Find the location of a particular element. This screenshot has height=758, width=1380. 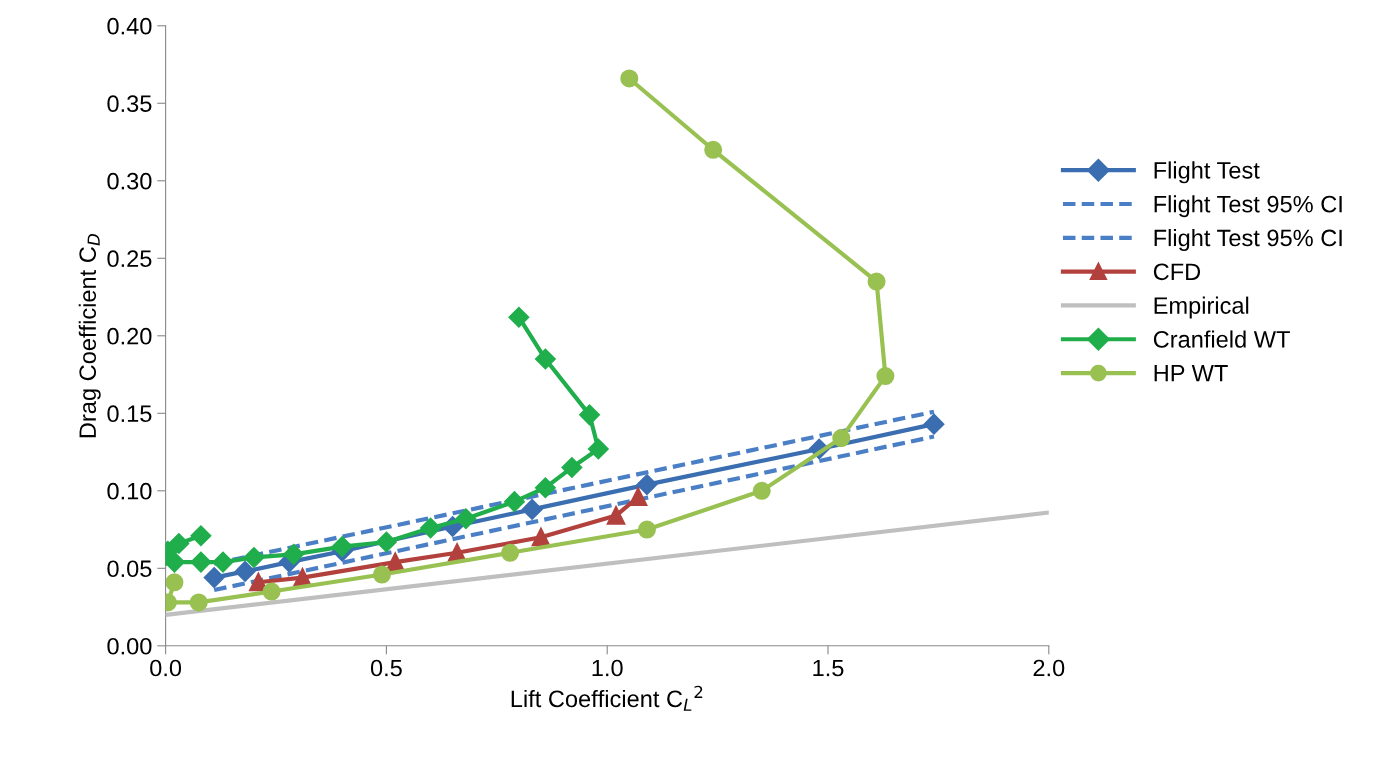

y-tick-label: 0.35 is located at coordinates (129, 104).